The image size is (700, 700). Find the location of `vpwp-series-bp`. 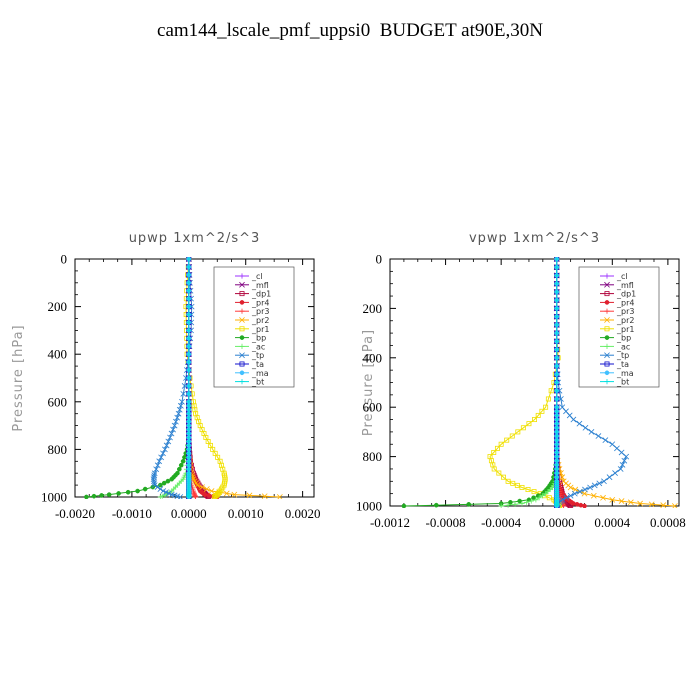

vpwp-series-bp is located at coordinates (480, 382).